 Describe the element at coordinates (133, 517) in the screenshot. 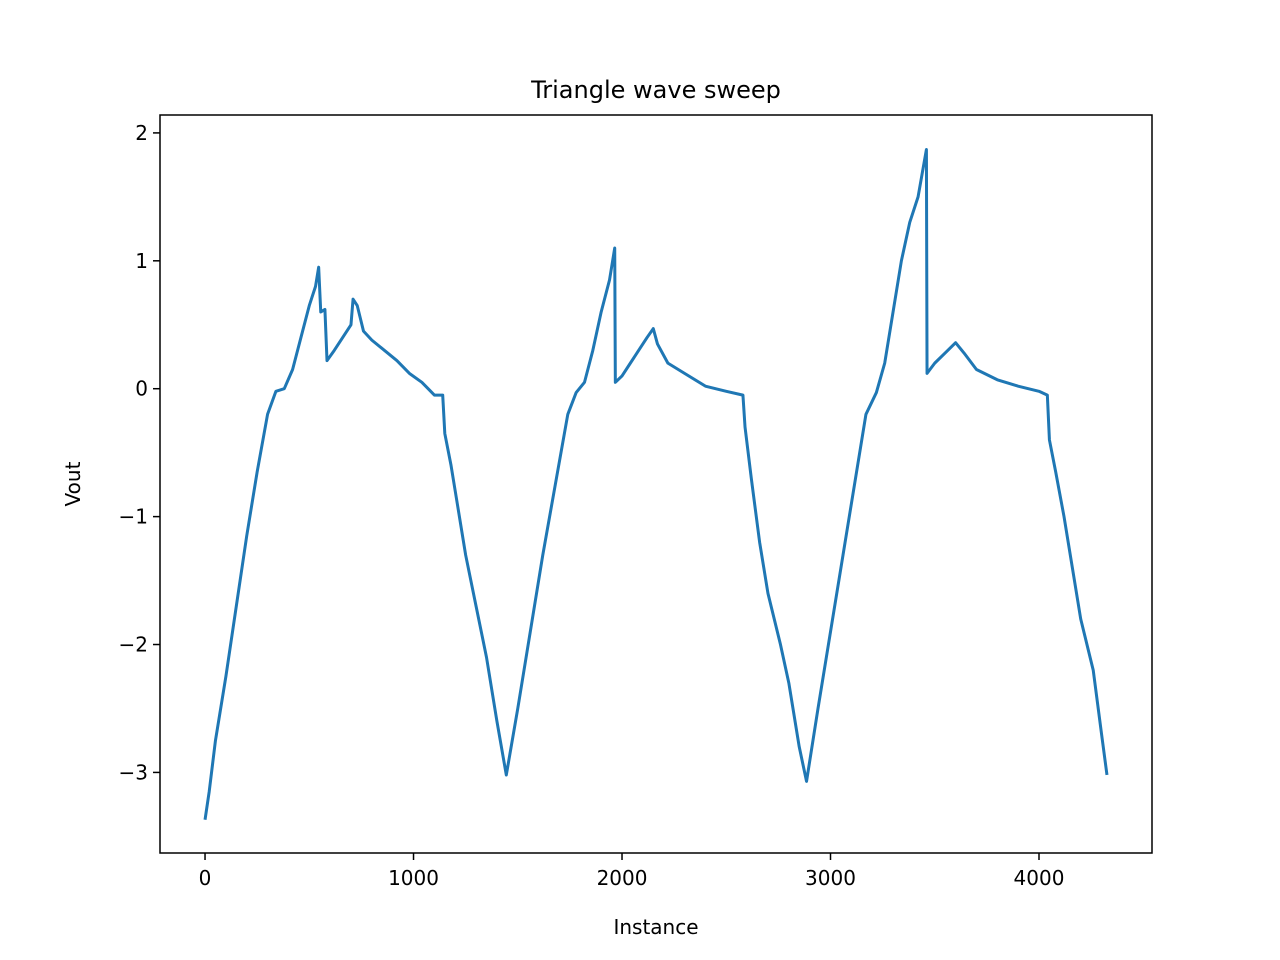

I see `y-tick-label: −1` at that location.